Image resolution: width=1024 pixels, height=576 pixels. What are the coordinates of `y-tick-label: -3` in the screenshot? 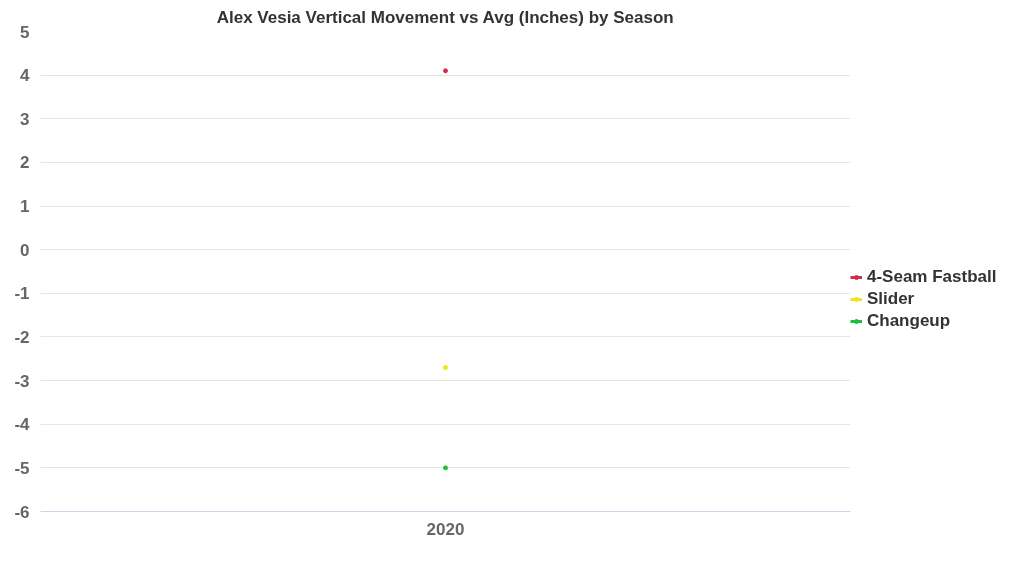 It's located at (22, 381).